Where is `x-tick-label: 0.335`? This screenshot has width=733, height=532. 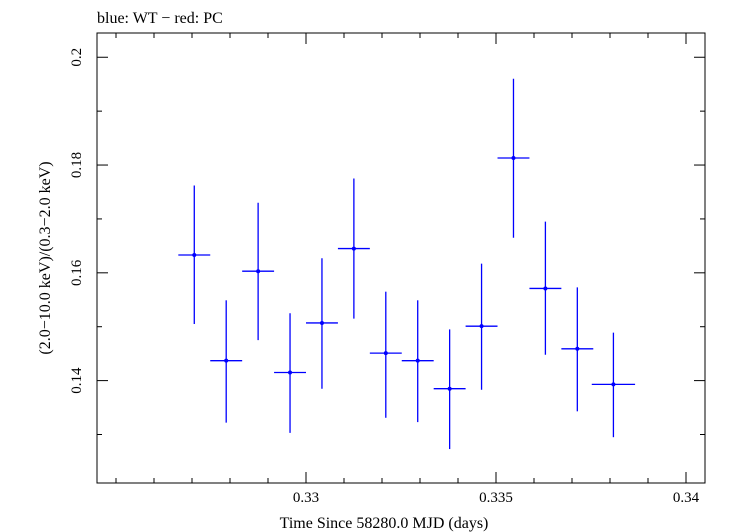
x-tick-label: 0.335 is located at coordinates (496, 498).